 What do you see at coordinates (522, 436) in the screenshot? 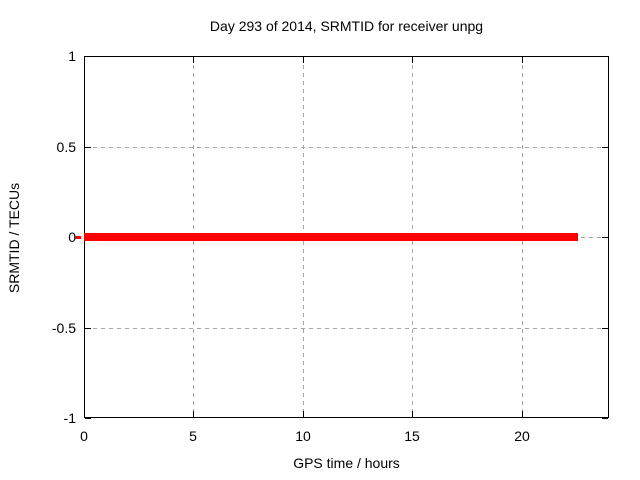
I see `x-tick-label: 20` at bounding box center [522, 436].